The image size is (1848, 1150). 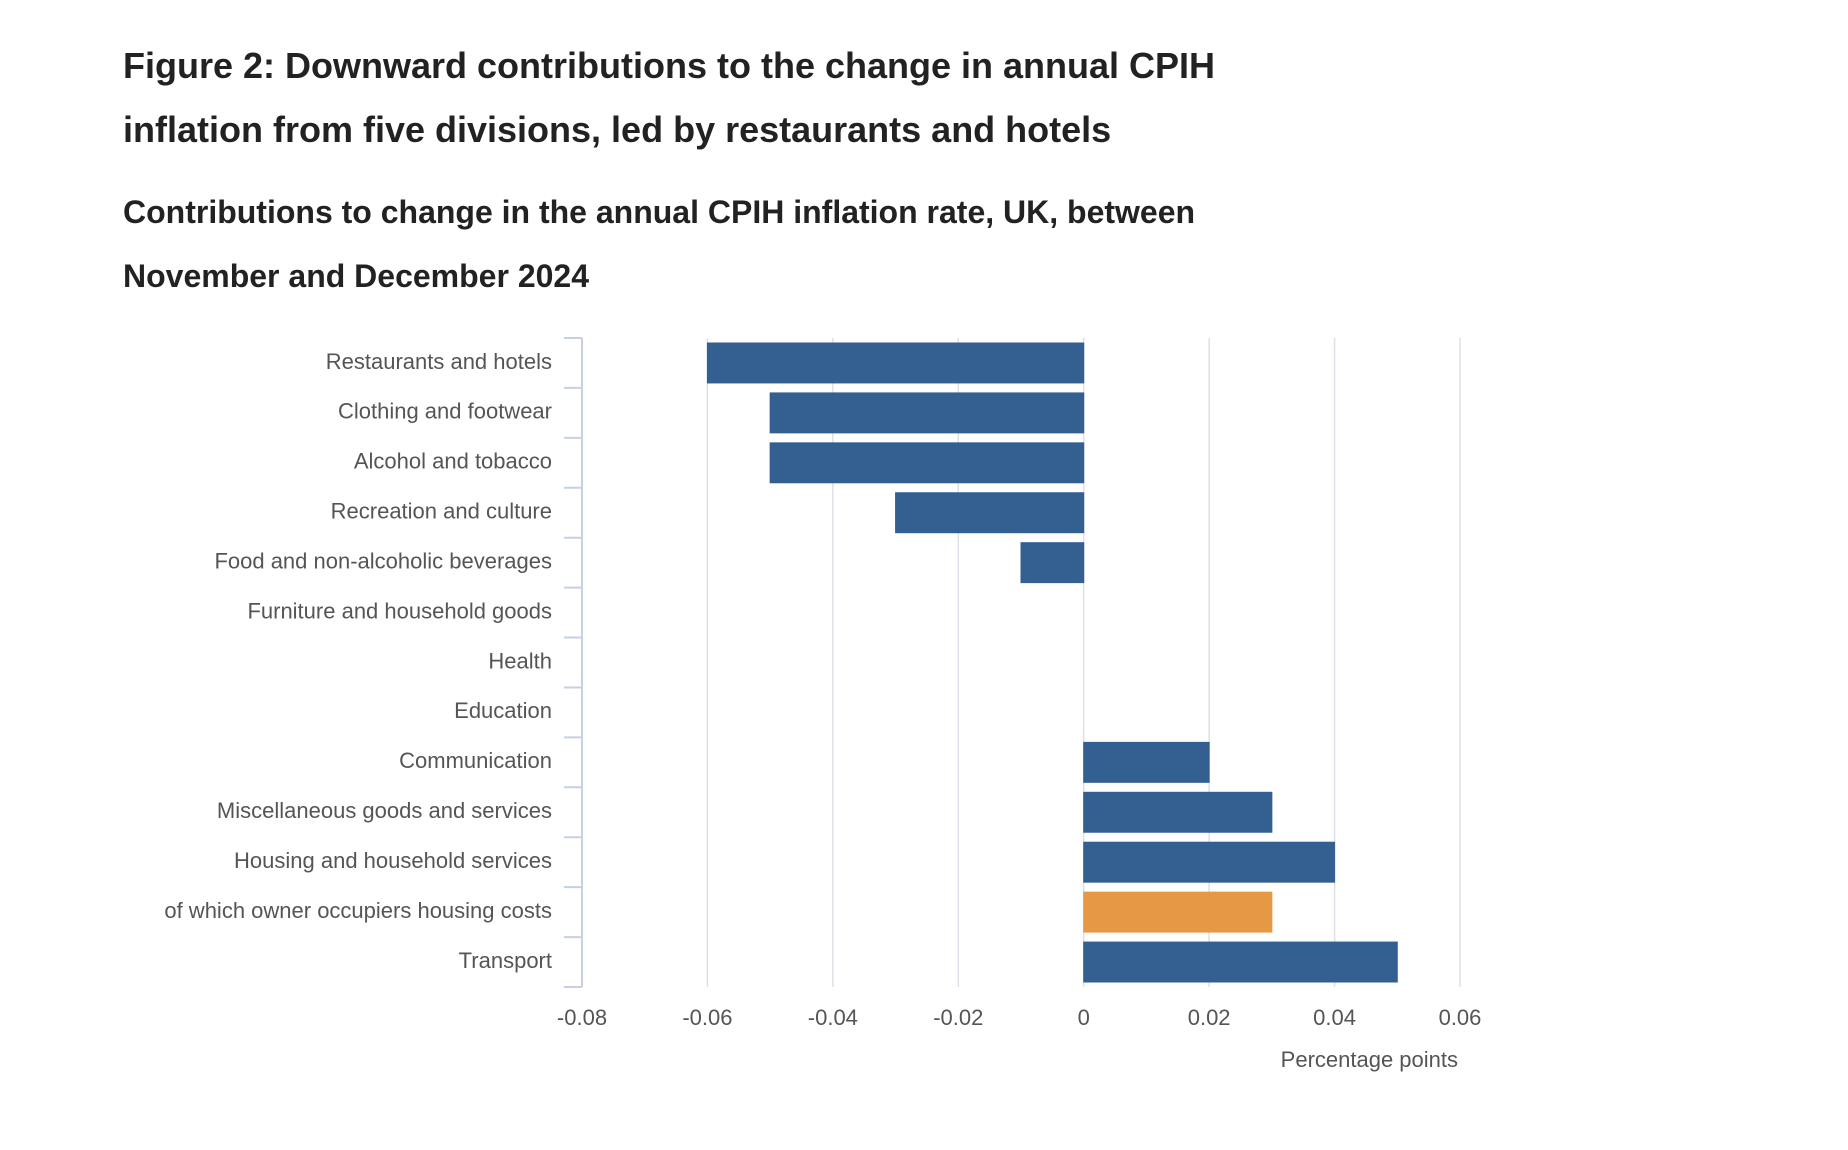 I want to click on y-tick-label: Clothing and footwear, so click(x=445, y=411).